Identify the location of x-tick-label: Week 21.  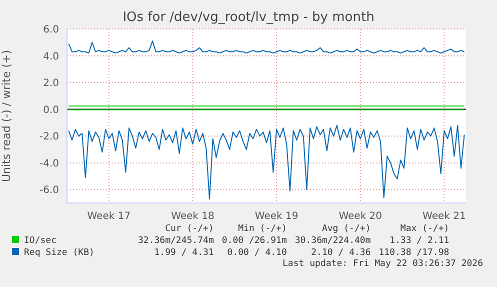
(444, 216).